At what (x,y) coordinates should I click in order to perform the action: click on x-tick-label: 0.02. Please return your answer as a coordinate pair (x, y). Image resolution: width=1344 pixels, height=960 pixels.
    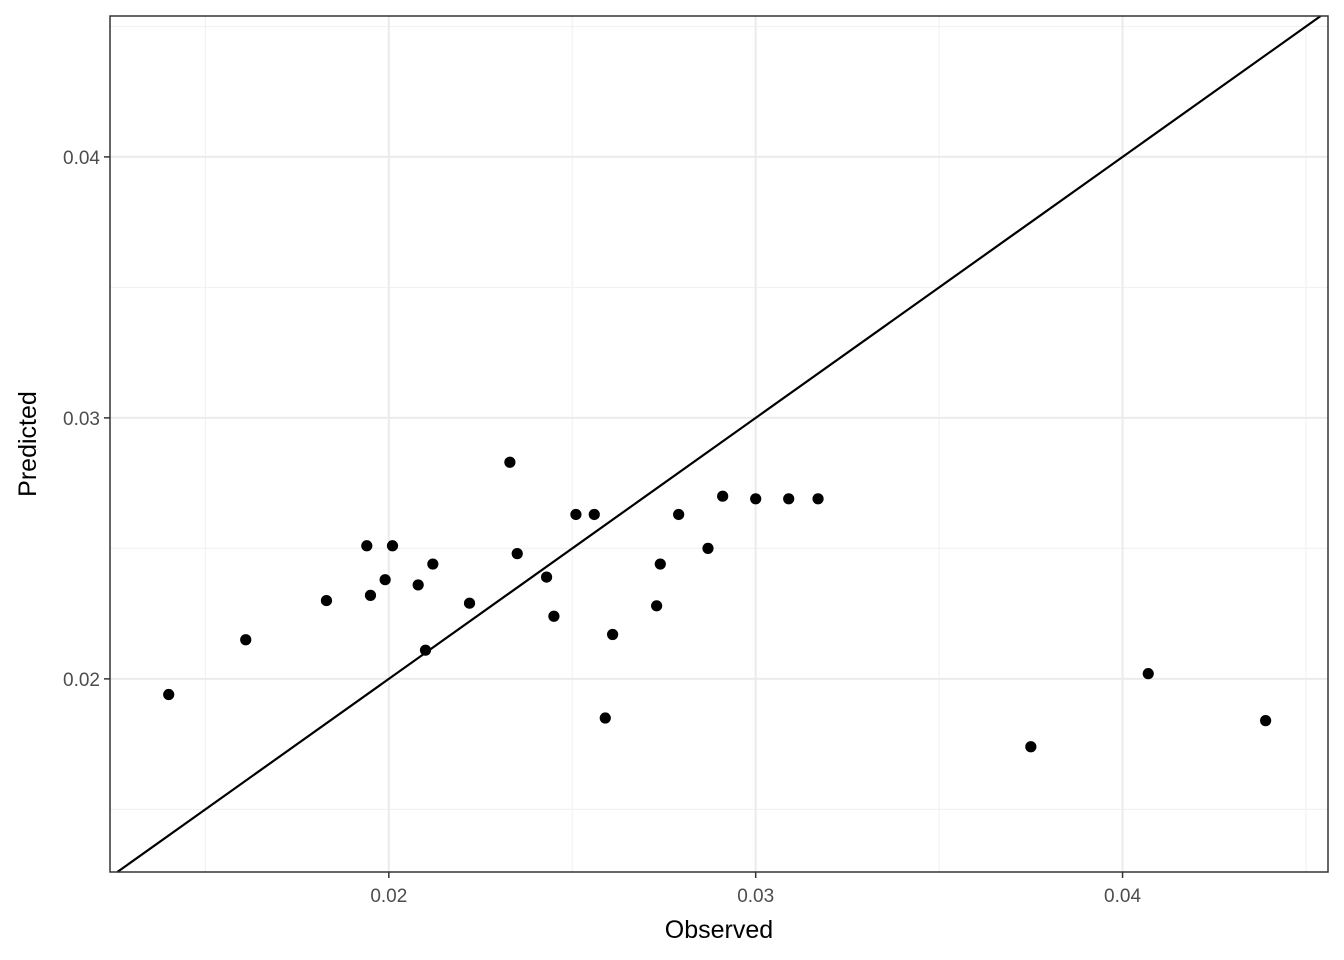
    Looking at the image, I should click on (388, 896).